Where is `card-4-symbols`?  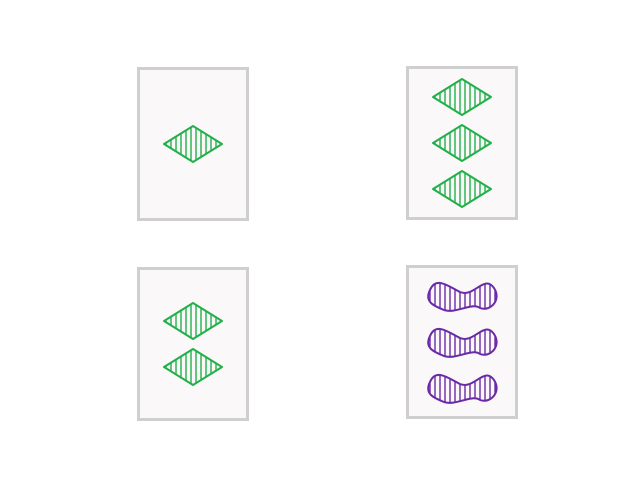
card-4-symbols is located at coordinates (462, 342).